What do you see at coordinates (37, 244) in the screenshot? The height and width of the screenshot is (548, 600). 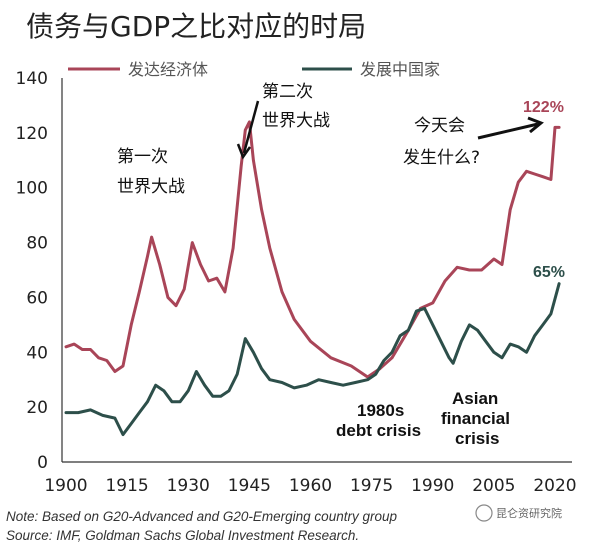 I see `y-tick-label: 80` at bounding box center [37, 244].